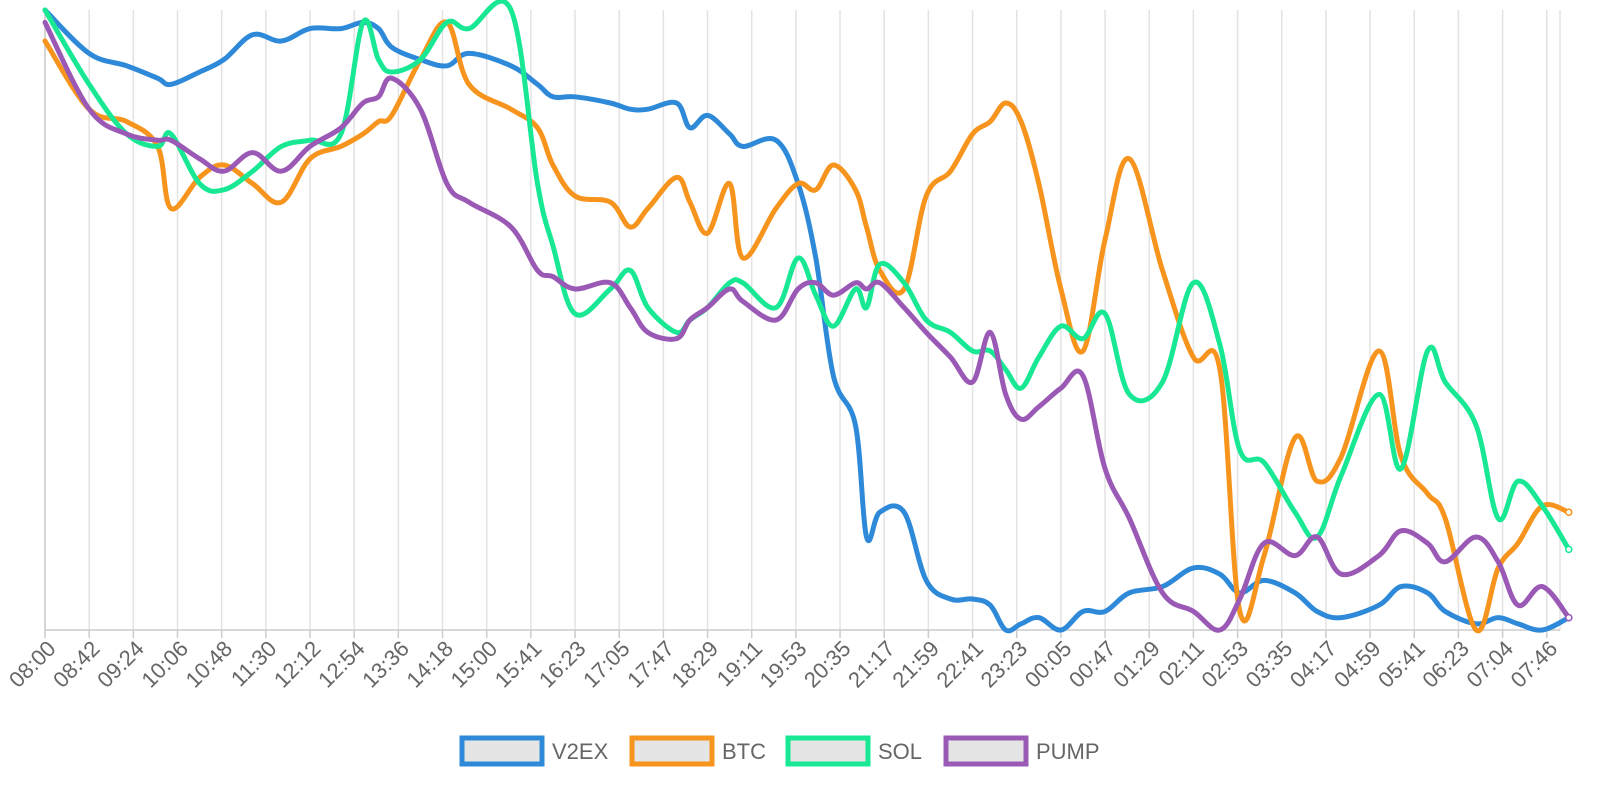 The height and width of the screenshot is (800, 1600). Describe the element at coordinates (871, 664) in the screenshot. I see `x-tick-label: 21:17` at that location.